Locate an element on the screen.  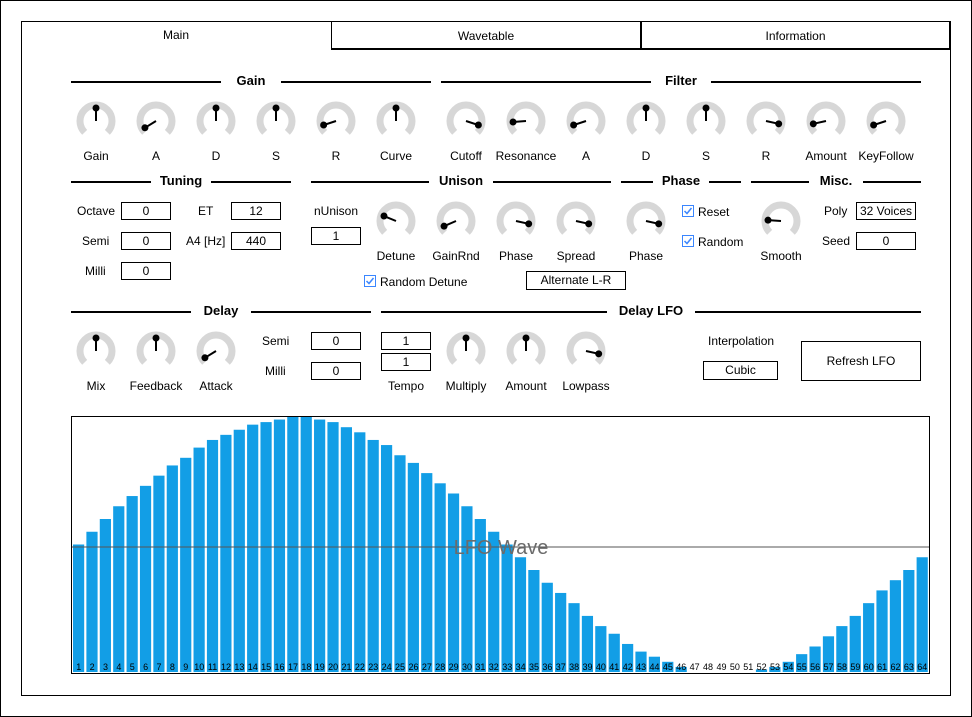
gain-knob is located at coordinates (96, 121).